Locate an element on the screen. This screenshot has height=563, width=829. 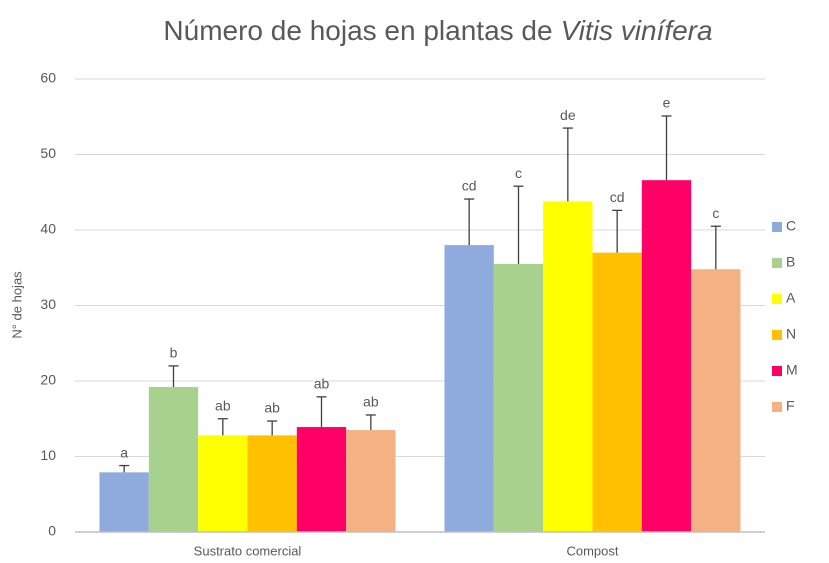
legend-label: A is located at coordinates (791, 298).